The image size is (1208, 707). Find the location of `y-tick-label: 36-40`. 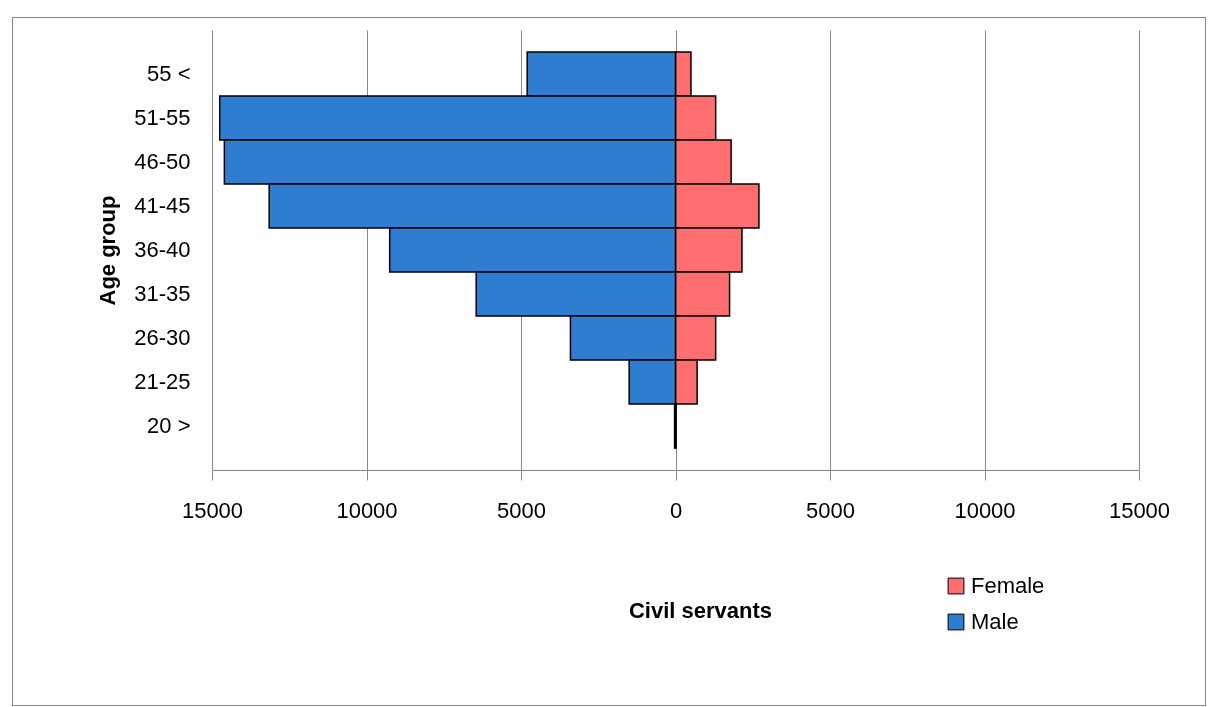

y-tick-label: 36-40 is located at coordinates (162, 249).